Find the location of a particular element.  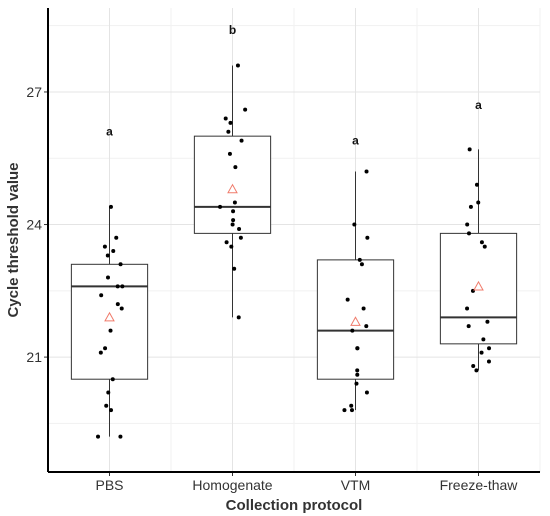

box-freeze-thaw is located at coordinates (478, 288).